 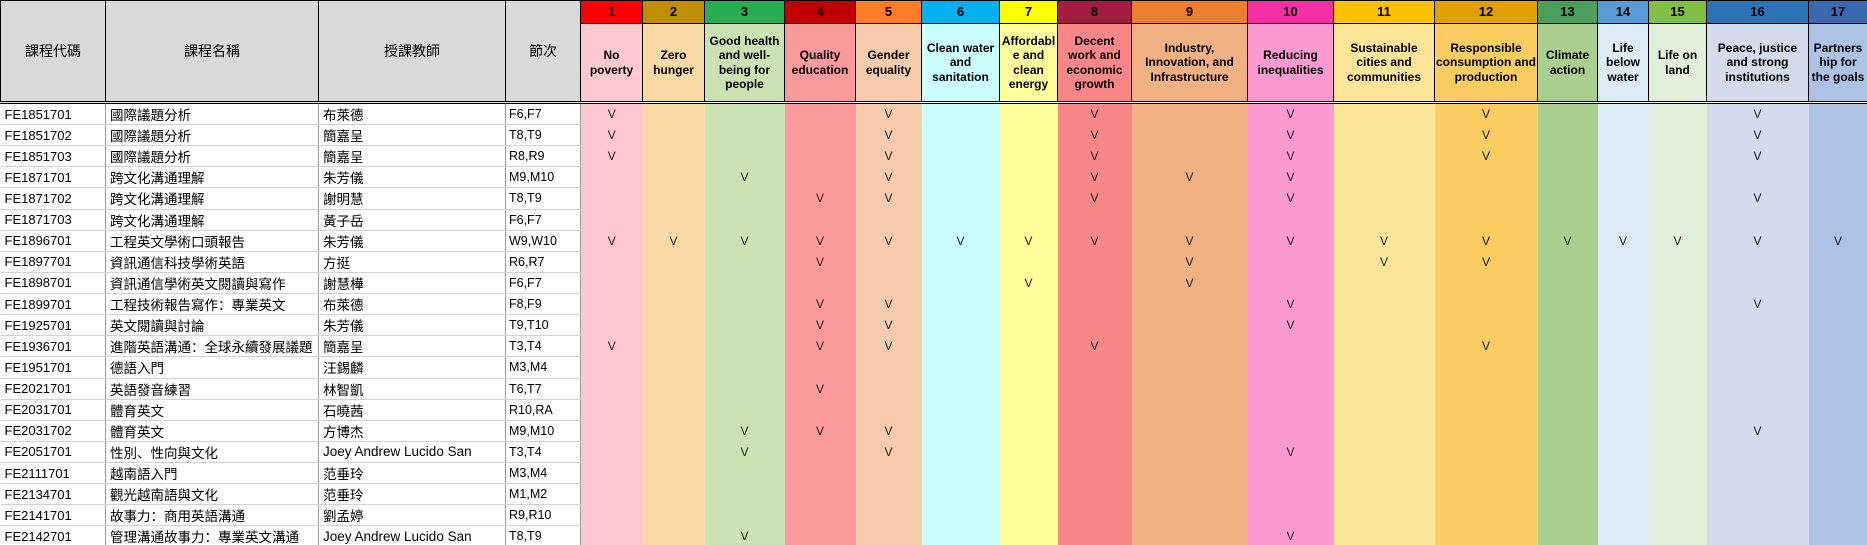 What do you see at coordinates (820, 12) in the screenshot?
I see `sdg-4-number-header: 4` at bounding box center [820, 12].